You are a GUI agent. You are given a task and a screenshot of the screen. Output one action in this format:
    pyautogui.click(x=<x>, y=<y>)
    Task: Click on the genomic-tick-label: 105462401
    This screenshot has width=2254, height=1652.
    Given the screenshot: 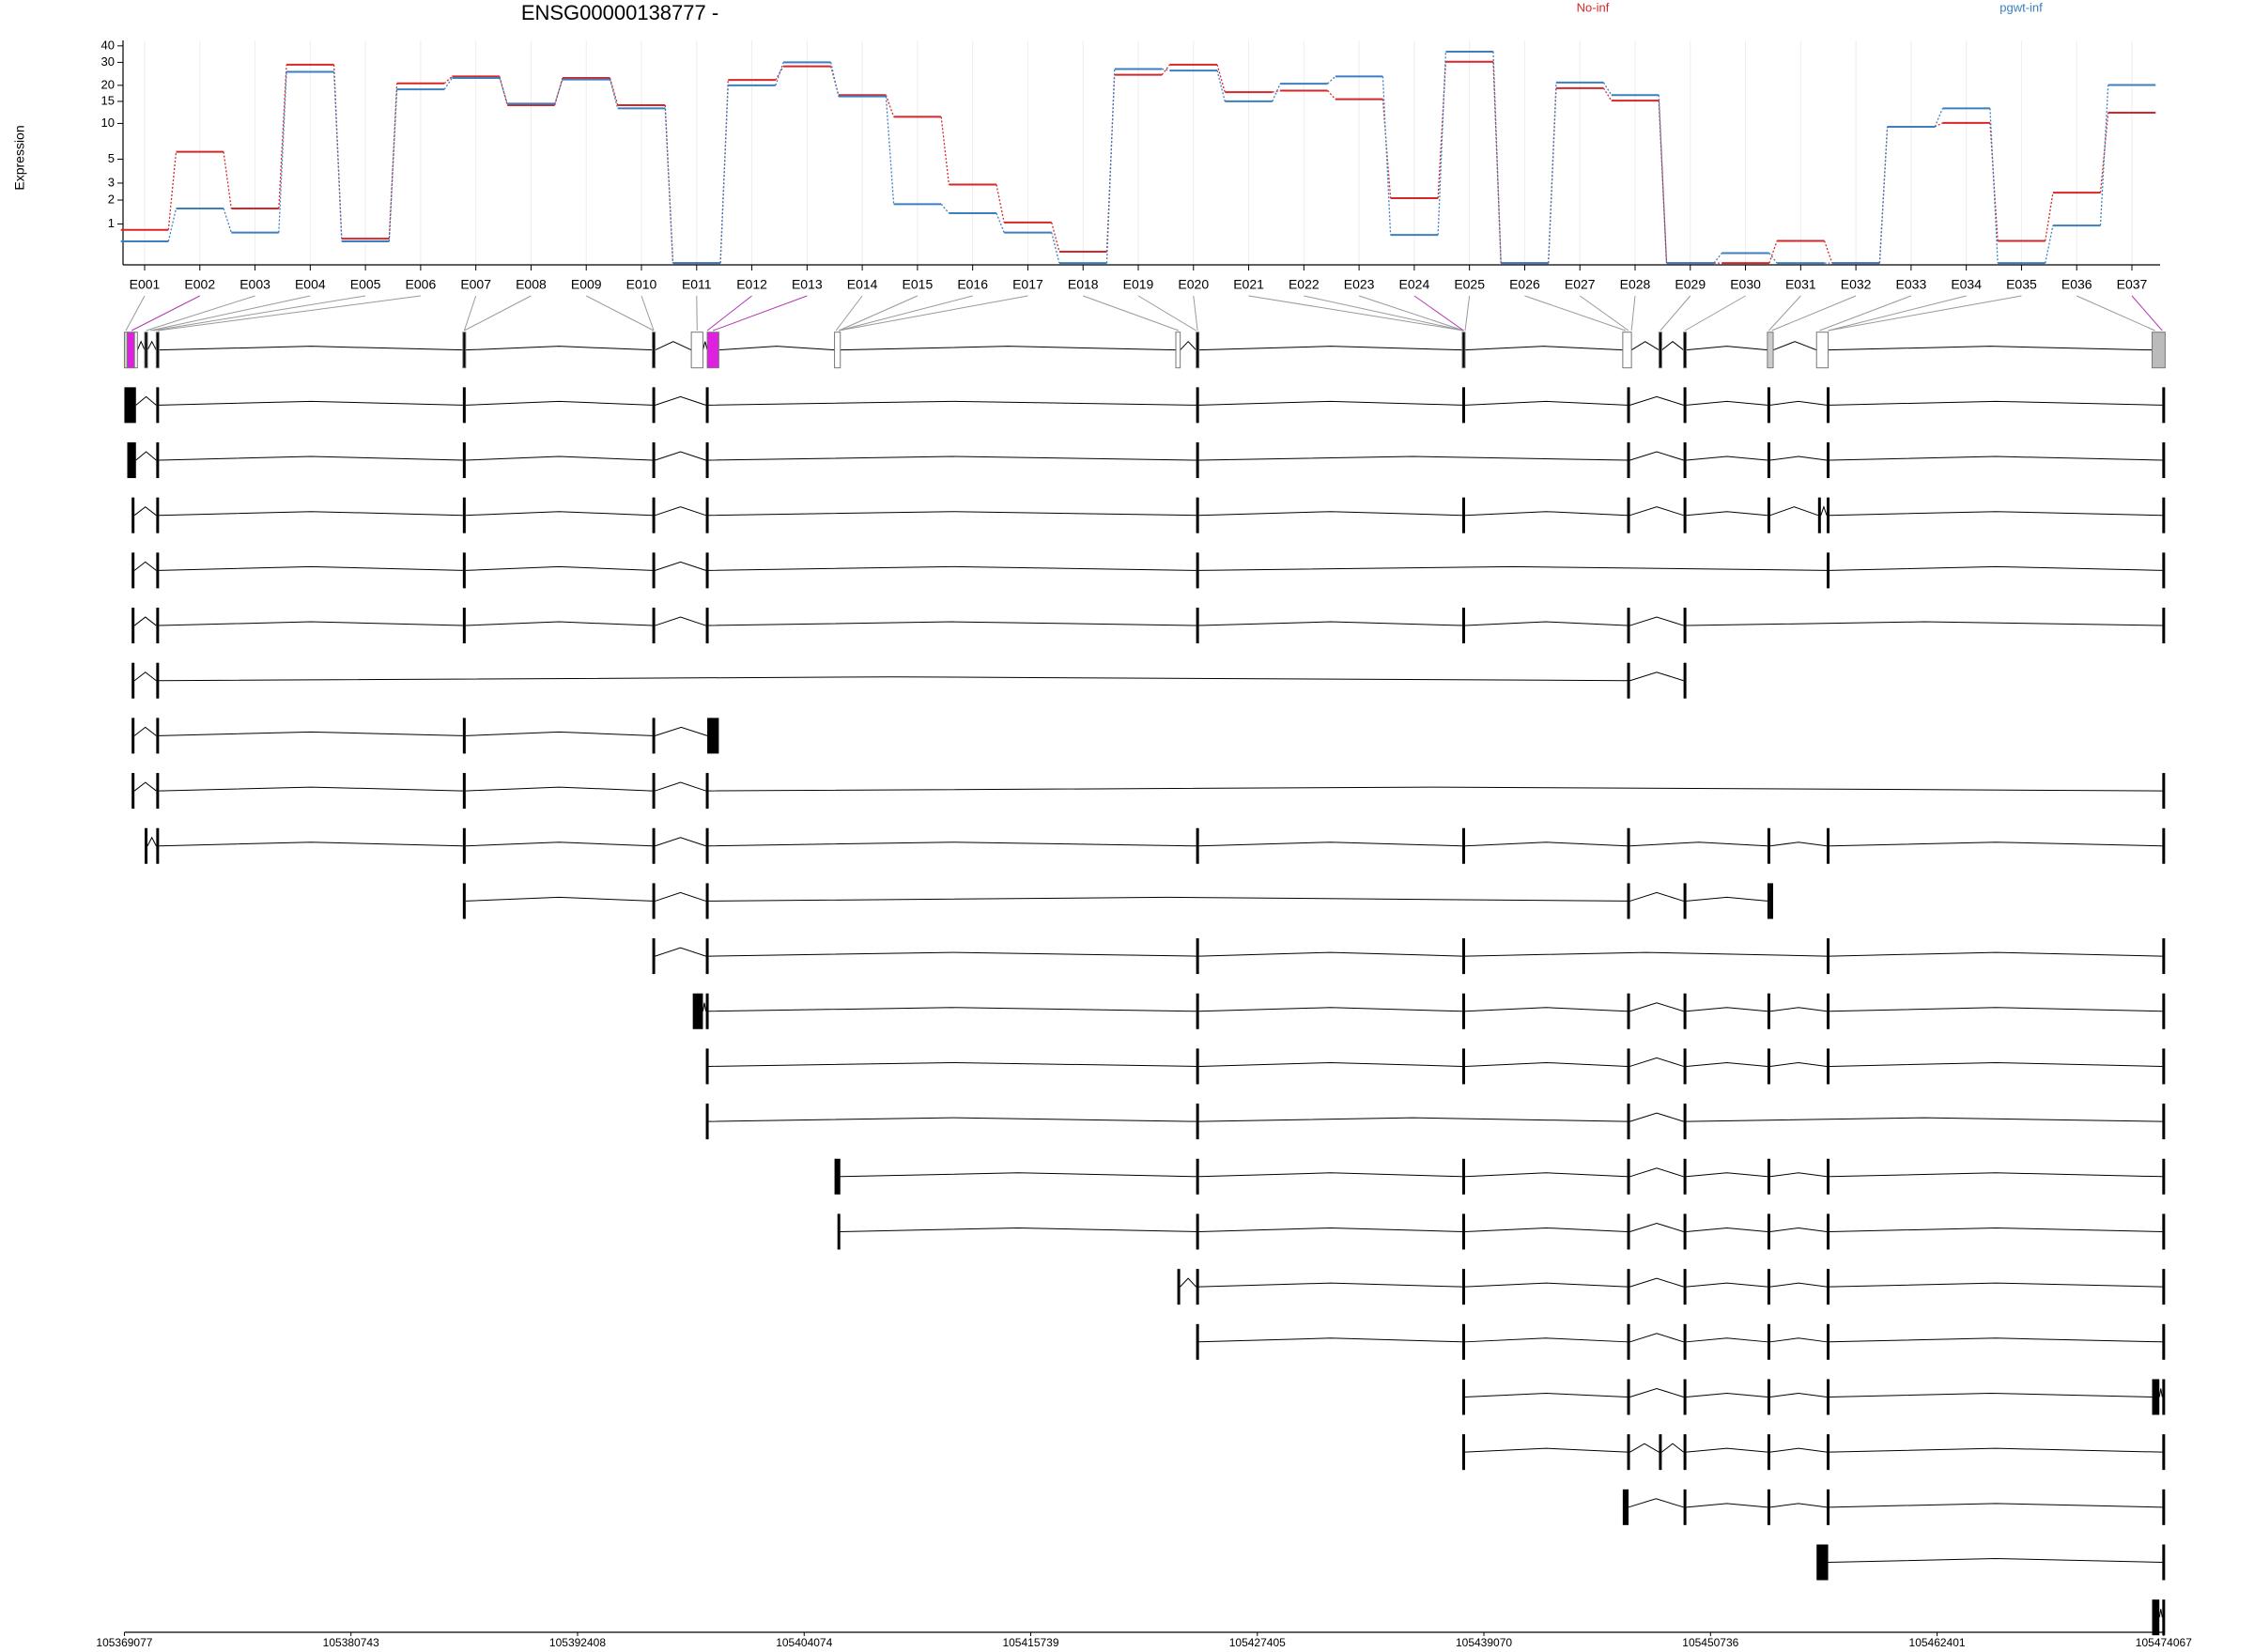 What is the action you would take?
    pyautogui.click(x=1938, y=1642)
    